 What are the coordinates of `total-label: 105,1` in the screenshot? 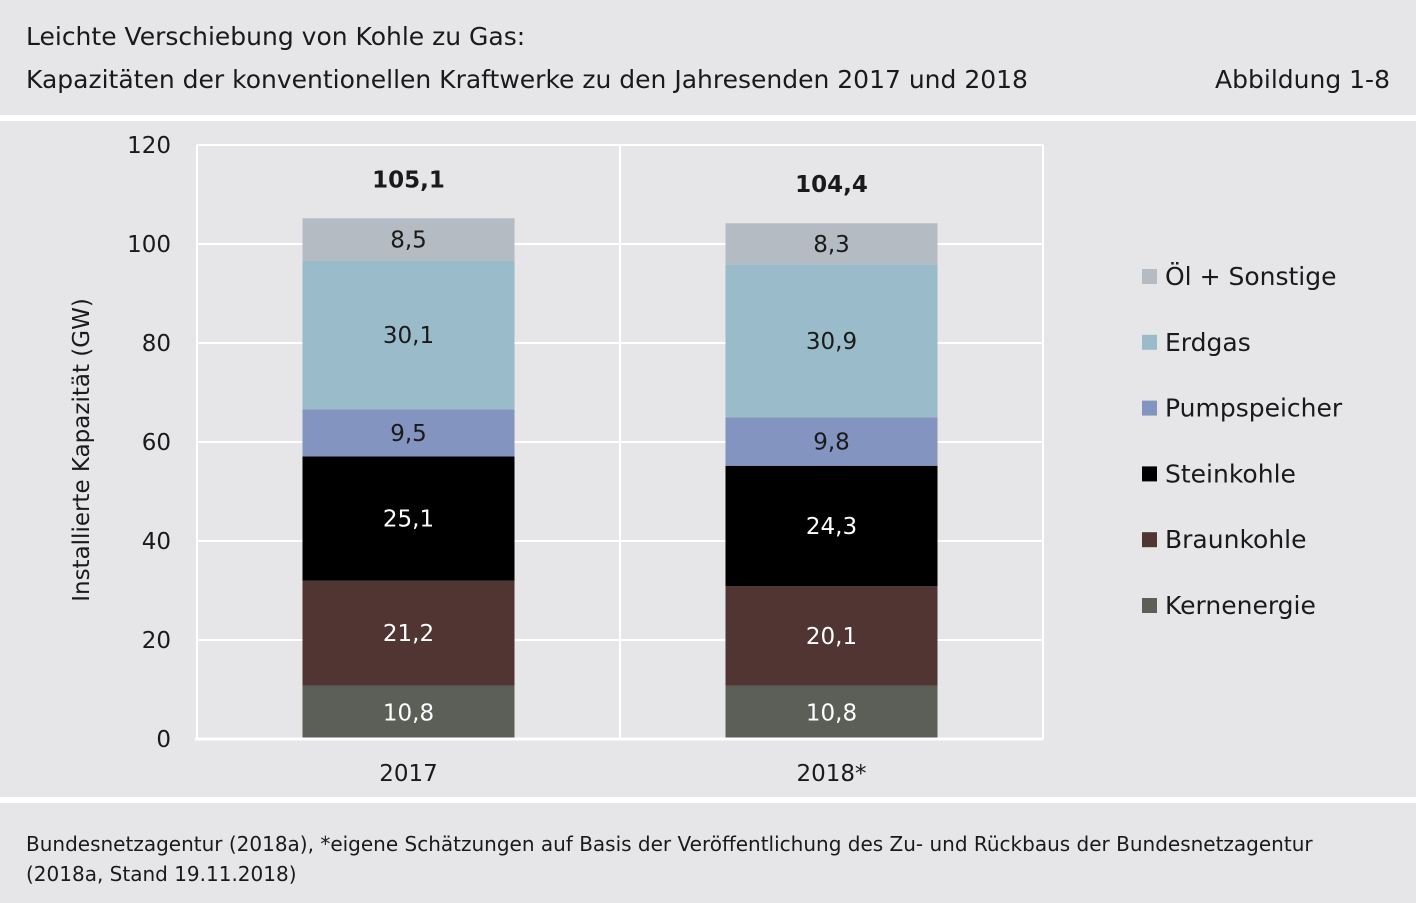 It's located at (408, 180).